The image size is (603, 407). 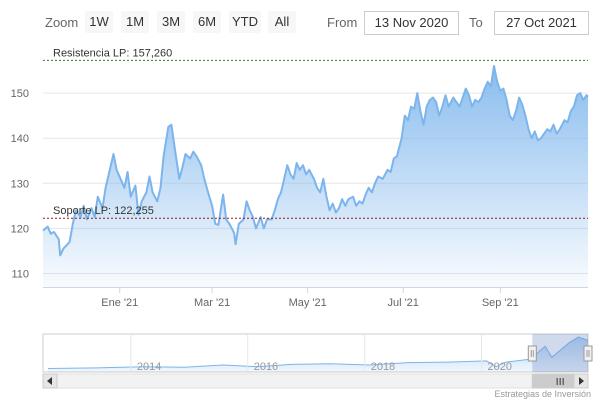 I want to click on navigator: 2014 2016 2018 2020, so click(x=317, y=353).